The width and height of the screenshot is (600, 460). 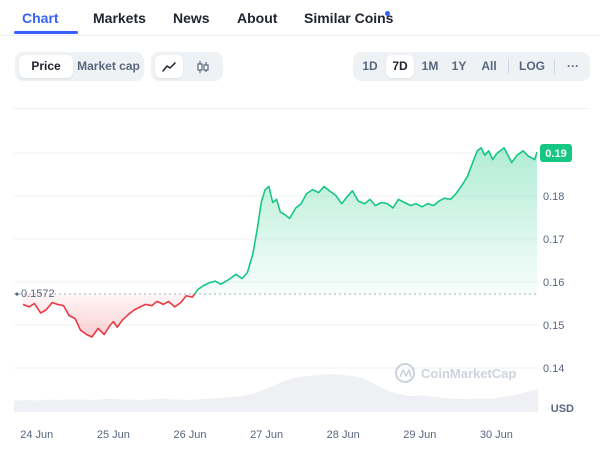 What do you see at coordinates (496, 435) in the screenshot?
I see `x-tick-label: 30 Jun` at bounding box center [496, 435].